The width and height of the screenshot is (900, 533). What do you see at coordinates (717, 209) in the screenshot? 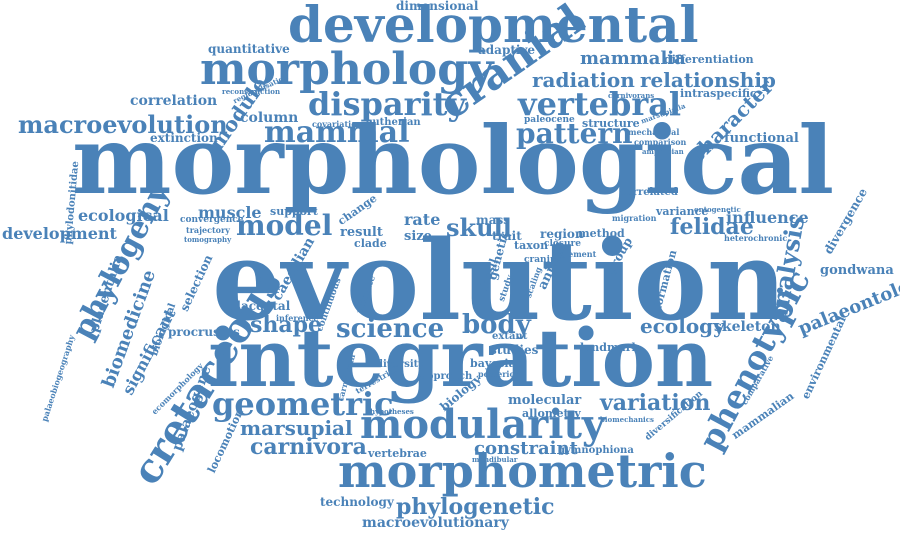
I see `word: ontogenetic` at bounding box center [717, 209].